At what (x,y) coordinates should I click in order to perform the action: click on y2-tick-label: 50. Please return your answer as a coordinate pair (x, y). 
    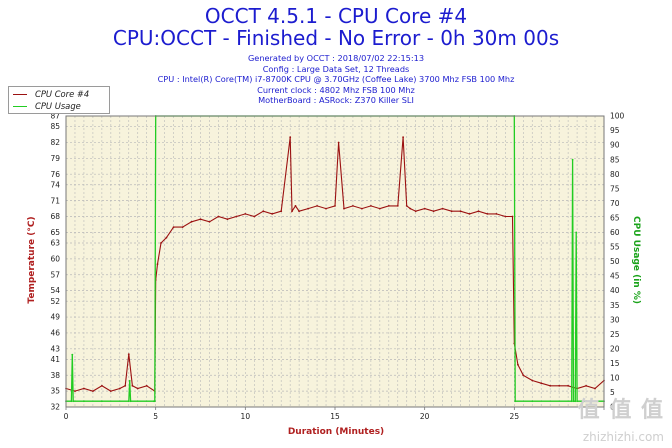
    Looking at the image, I should click on (615, 261).